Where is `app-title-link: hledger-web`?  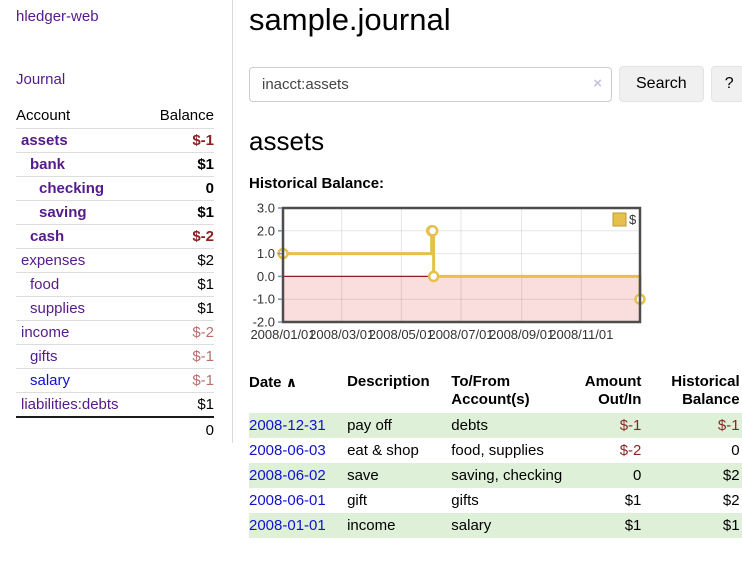
app-title-link: hledger-web is located at coordinates (57, 16).